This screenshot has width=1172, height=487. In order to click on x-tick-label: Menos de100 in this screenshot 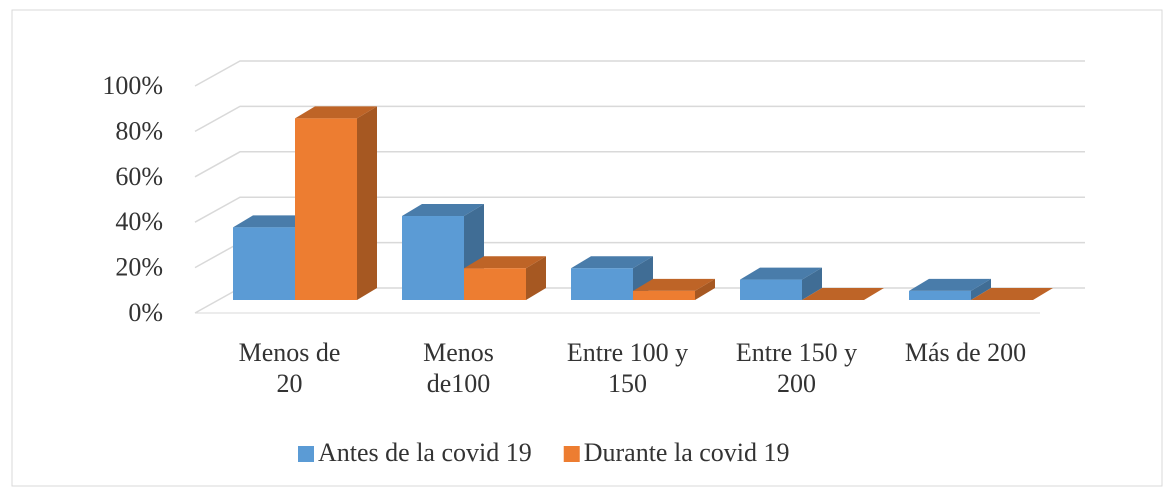, I will do `click(458, 368)`.